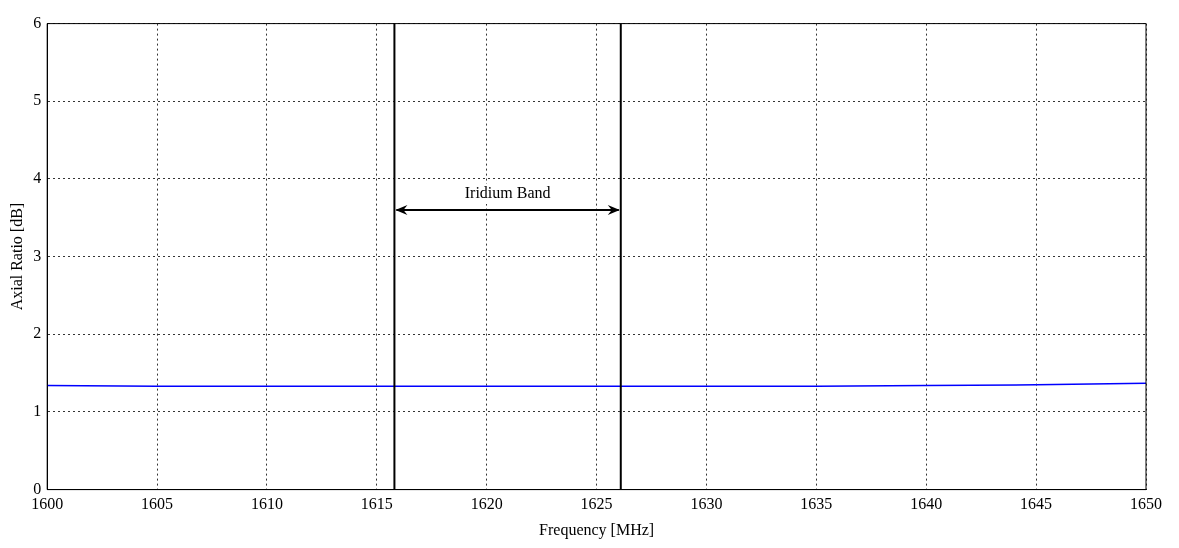 Image resolution: width=1179 pixels, height=548 pixels. Describe the element at coordinates (376, 504) in the screenshot. I see `x-tick-label: 1615` at that location.